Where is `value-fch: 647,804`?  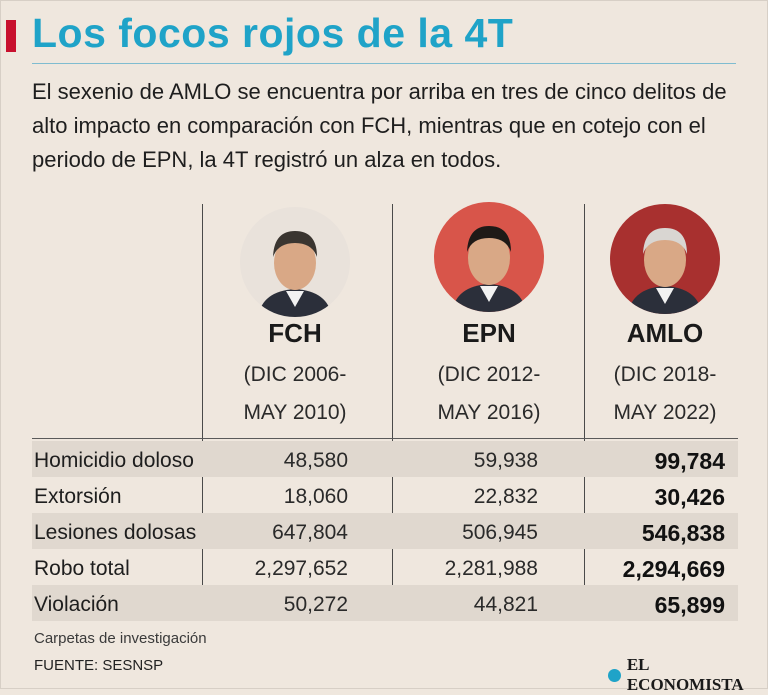
value-fch: 647,804 is located at coordinates (310, 532).